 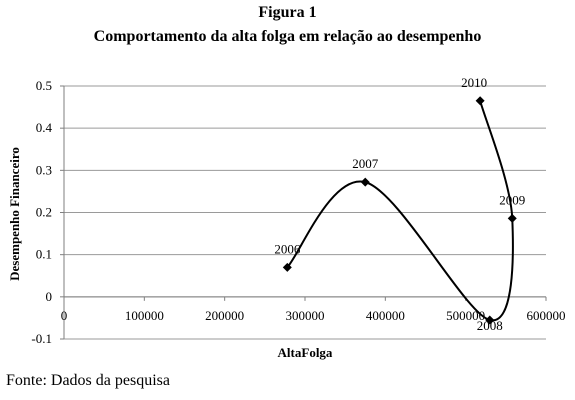 I want to click on figure-label: Figura 1, so click(x=287, y=12).